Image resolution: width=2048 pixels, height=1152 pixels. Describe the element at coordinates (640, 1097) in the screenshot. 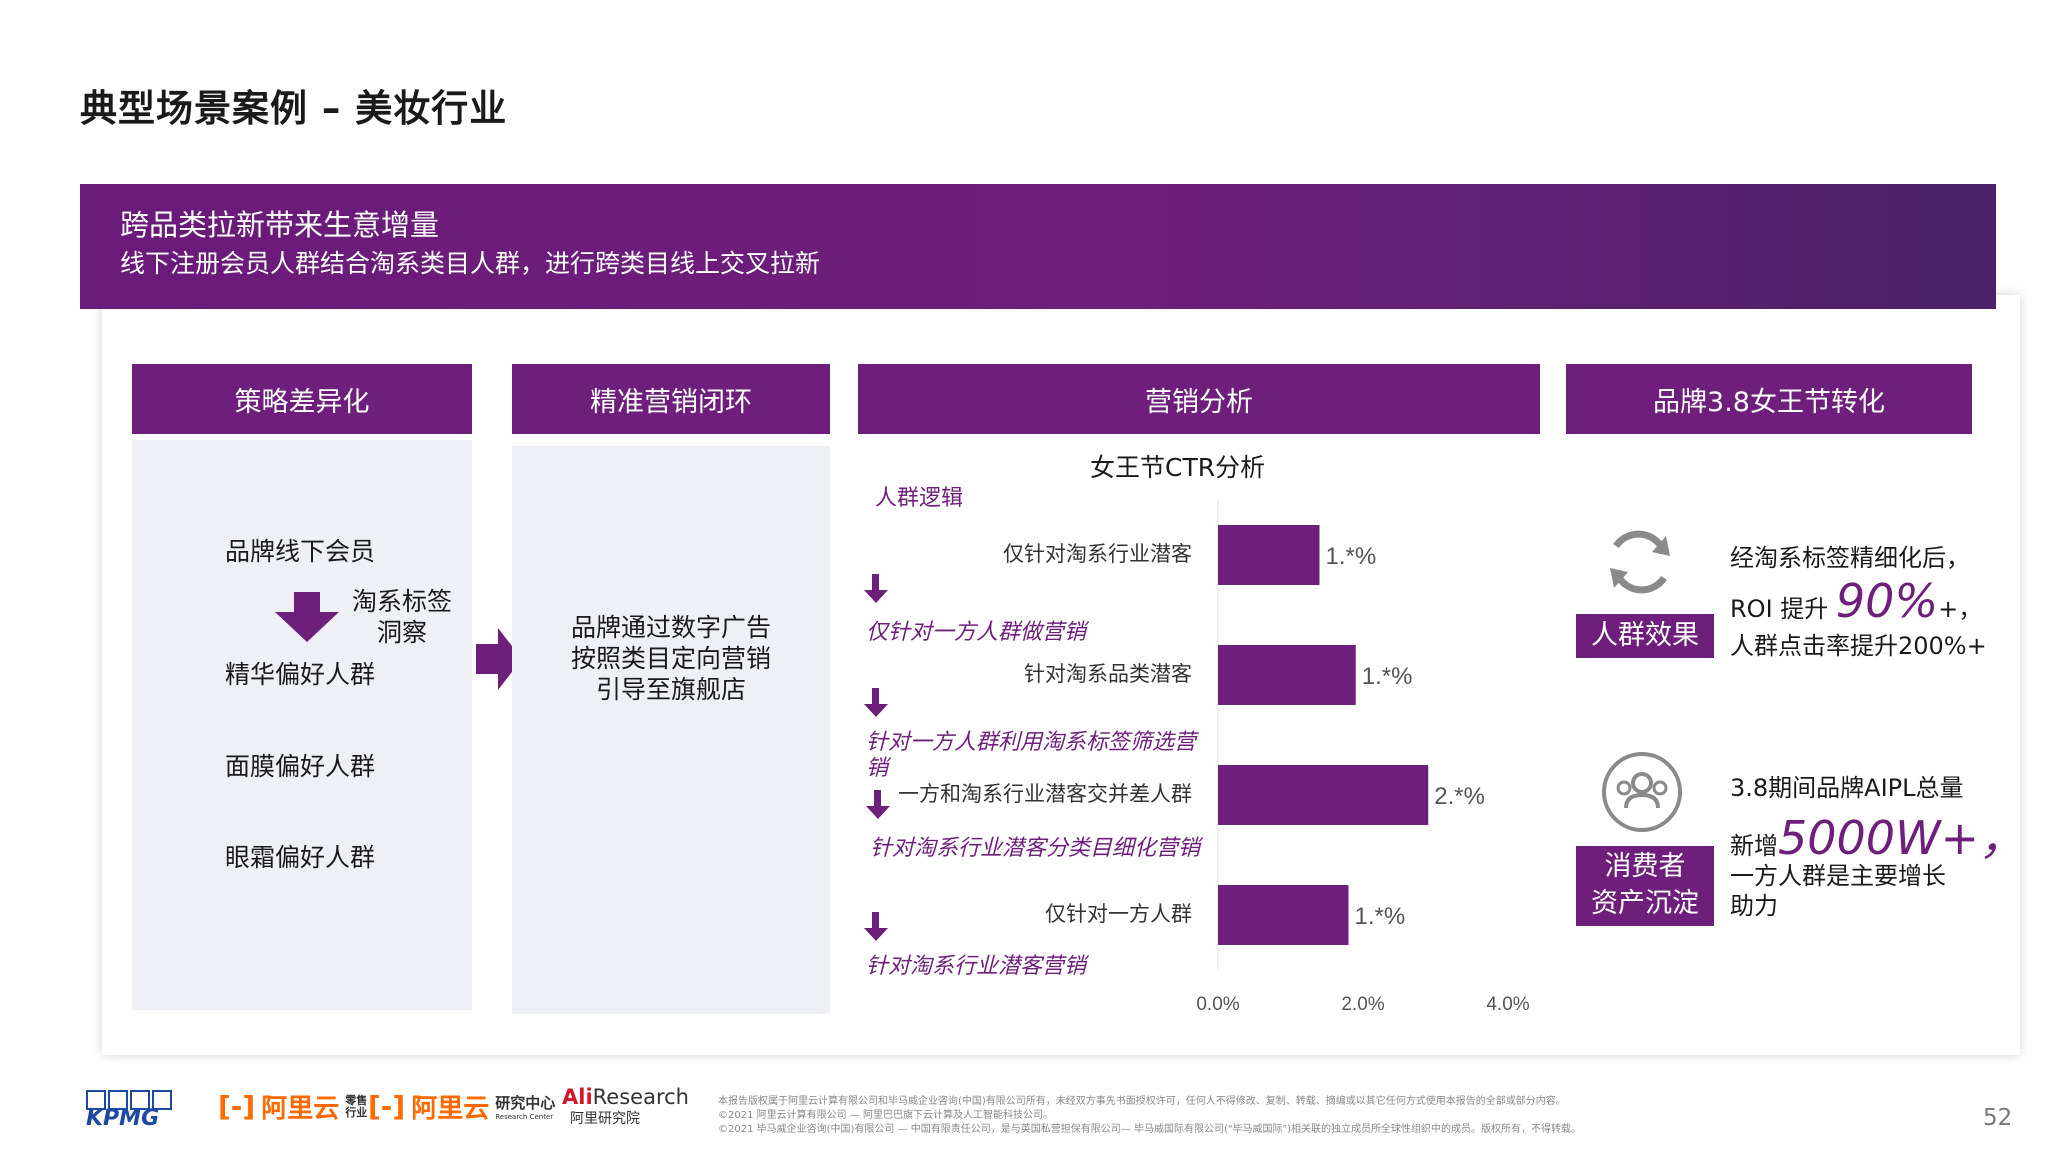

I see `alireseach-research: Research` at that location.